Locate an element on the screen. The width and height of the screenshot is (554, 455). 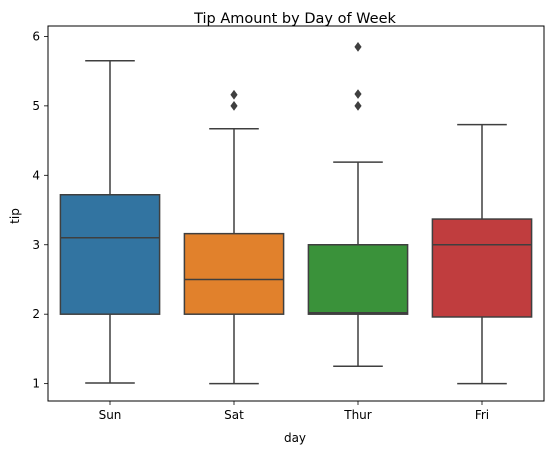
box-group-sat is located at coordinates (234, 237).